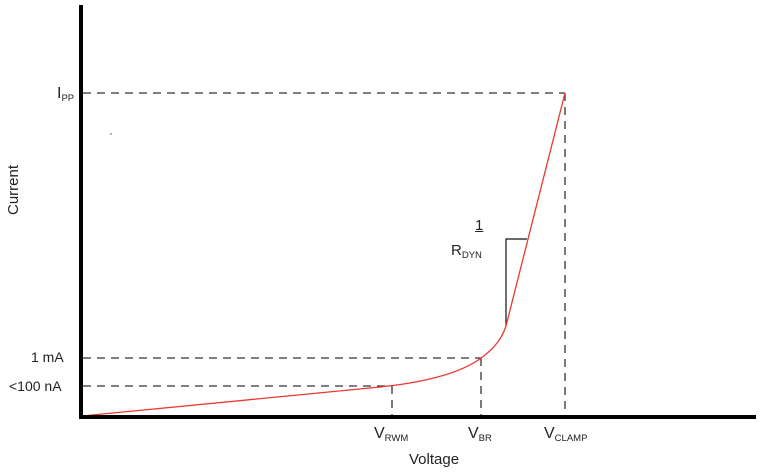 This screenshot has height=475, width=762. I want to click on slope-numerator: 1, so click(479, 225).